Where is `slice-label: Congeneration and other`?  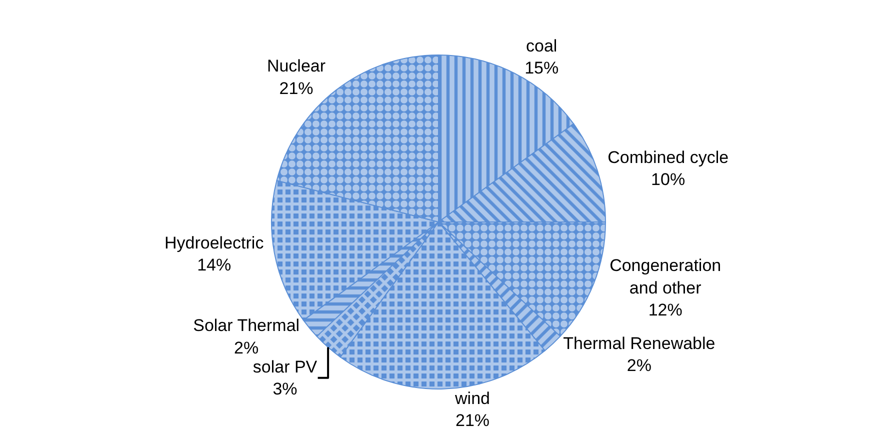 slice-label: Congeneration and other is located at coordinates (666, 277).